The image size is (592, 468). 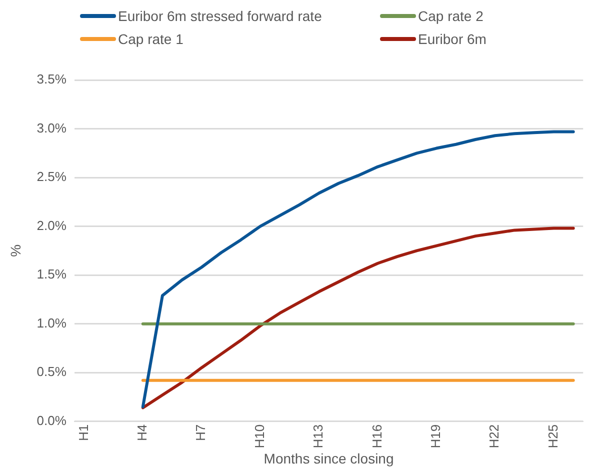 I want to click on y-tick-label: 2.0%, so click(x=51, y=225).